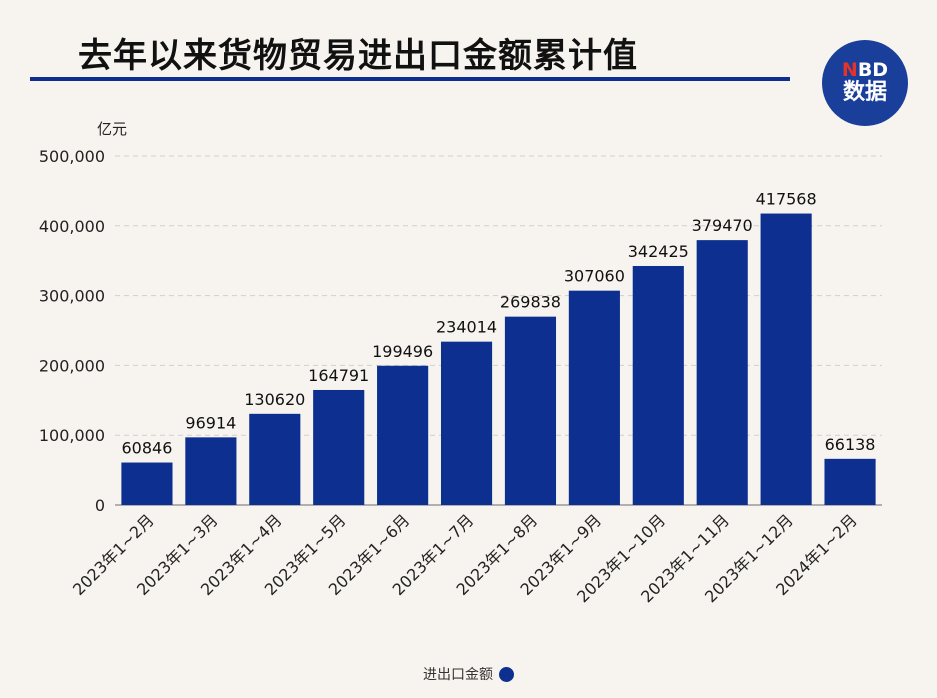  Describe the element at coordinates (402, 351) in the screenshot. I see `data-label: 199496` at that location.